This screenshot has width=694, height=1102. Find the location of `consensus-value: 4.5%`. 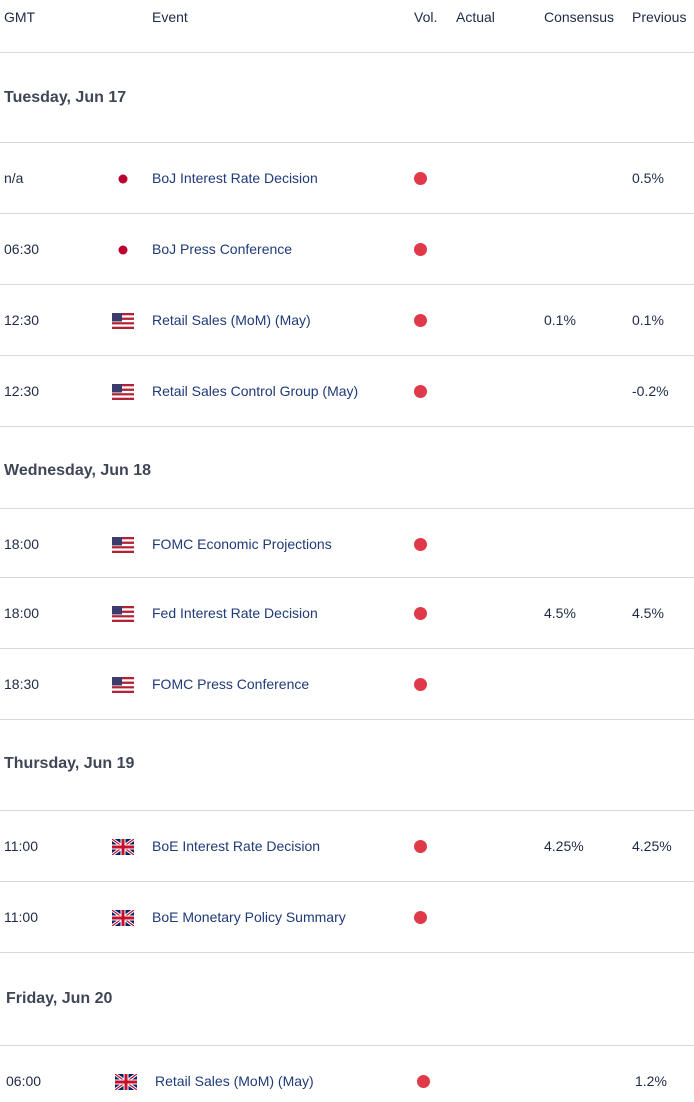

consensus-value: 4.5% is located at coordinates (560, 613).